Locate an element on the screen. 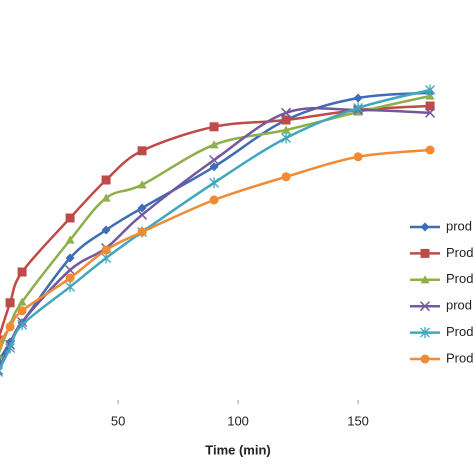 The image size is (474, 474). x-tick-label: 150 is located at coordinates (358, 420).